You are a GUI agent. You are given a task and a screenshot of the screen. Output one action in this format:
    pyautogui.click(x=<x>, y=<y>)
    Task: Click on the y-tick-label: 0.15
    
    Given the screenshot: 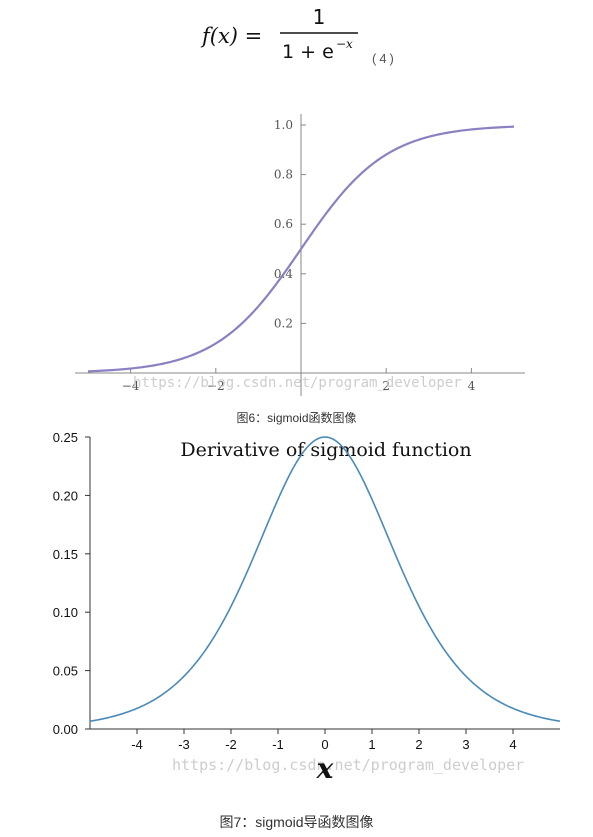 What is the action you would take?
    pyautogui.click(x=65, y=554)
    